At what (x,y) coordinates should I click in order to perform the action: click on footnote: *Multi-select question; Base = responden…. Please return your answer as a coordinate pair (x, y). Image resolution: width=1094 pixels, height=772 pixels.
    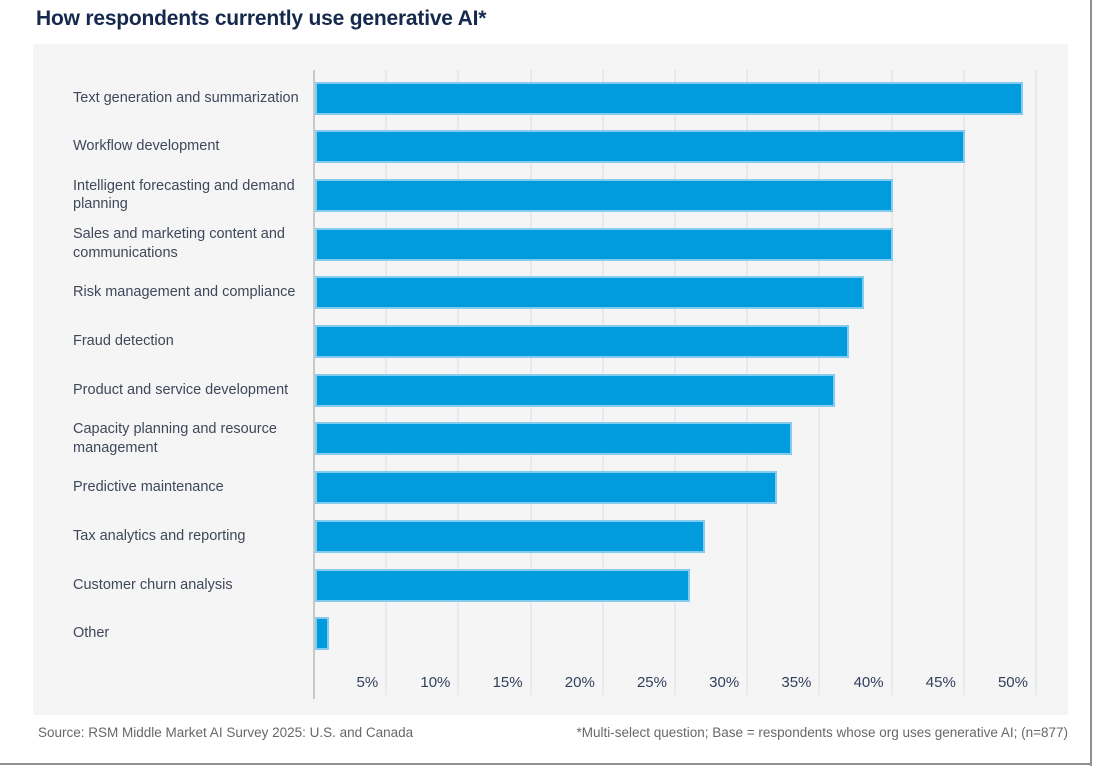
    Looking at the image, I should click on (822, 732).